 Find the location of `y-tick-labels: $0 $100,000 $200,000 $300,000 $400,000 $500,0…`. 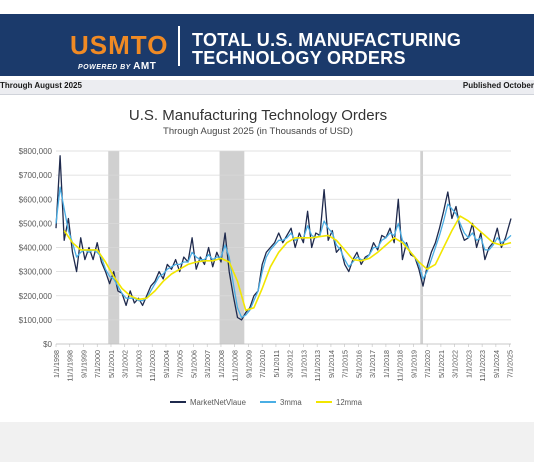

y-tick-labels: $0 $100,000 $200,000 $300,000 $400,000 $500,0… is located at coordinates (36, 248).